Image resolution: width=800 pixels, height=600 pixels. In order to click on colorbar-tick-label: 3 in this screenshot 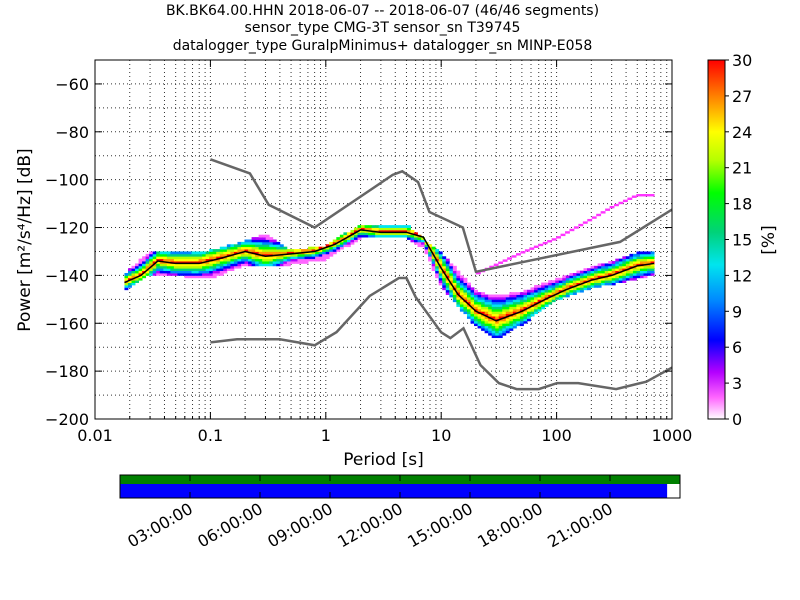, I will do `click(737, 383)`.